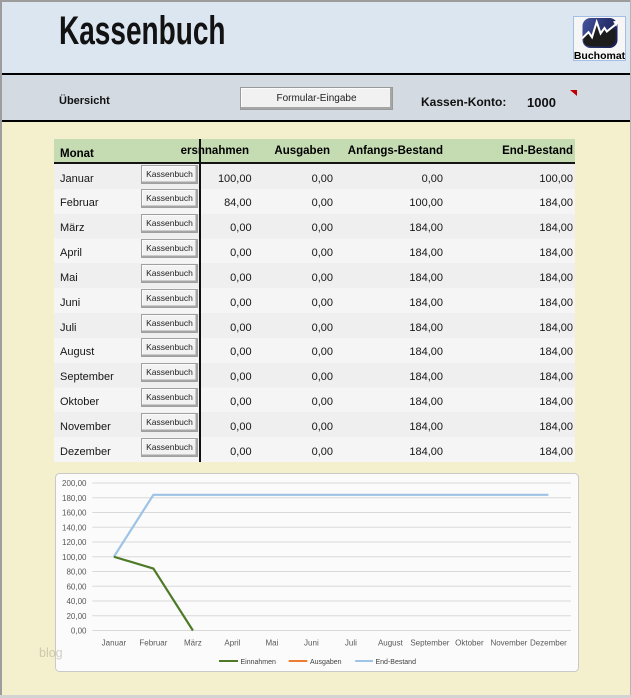 This screenshot has height=698, width=631. Describe the element at coordinates (74, 527) in the screenshot. I see `svg-text: 140,00` at that location.